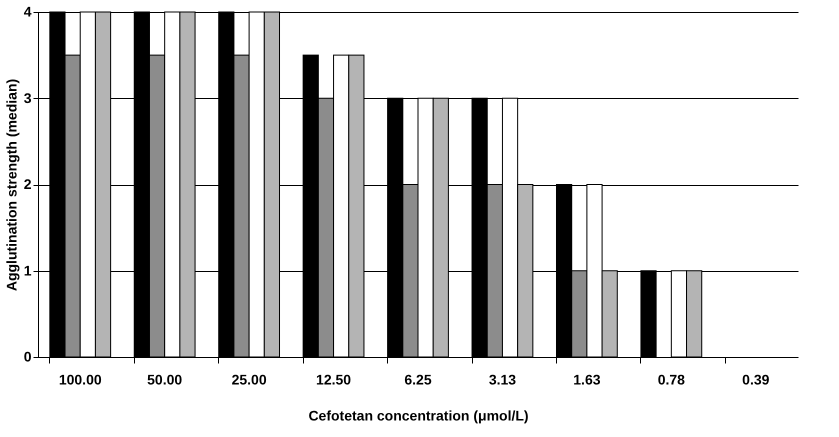 This screenshot has height=437, width=839. What do you see at coordinates (28, 270) in the screenshot?
I see `y-tick-label: 1` at bounding box center [28, 270].